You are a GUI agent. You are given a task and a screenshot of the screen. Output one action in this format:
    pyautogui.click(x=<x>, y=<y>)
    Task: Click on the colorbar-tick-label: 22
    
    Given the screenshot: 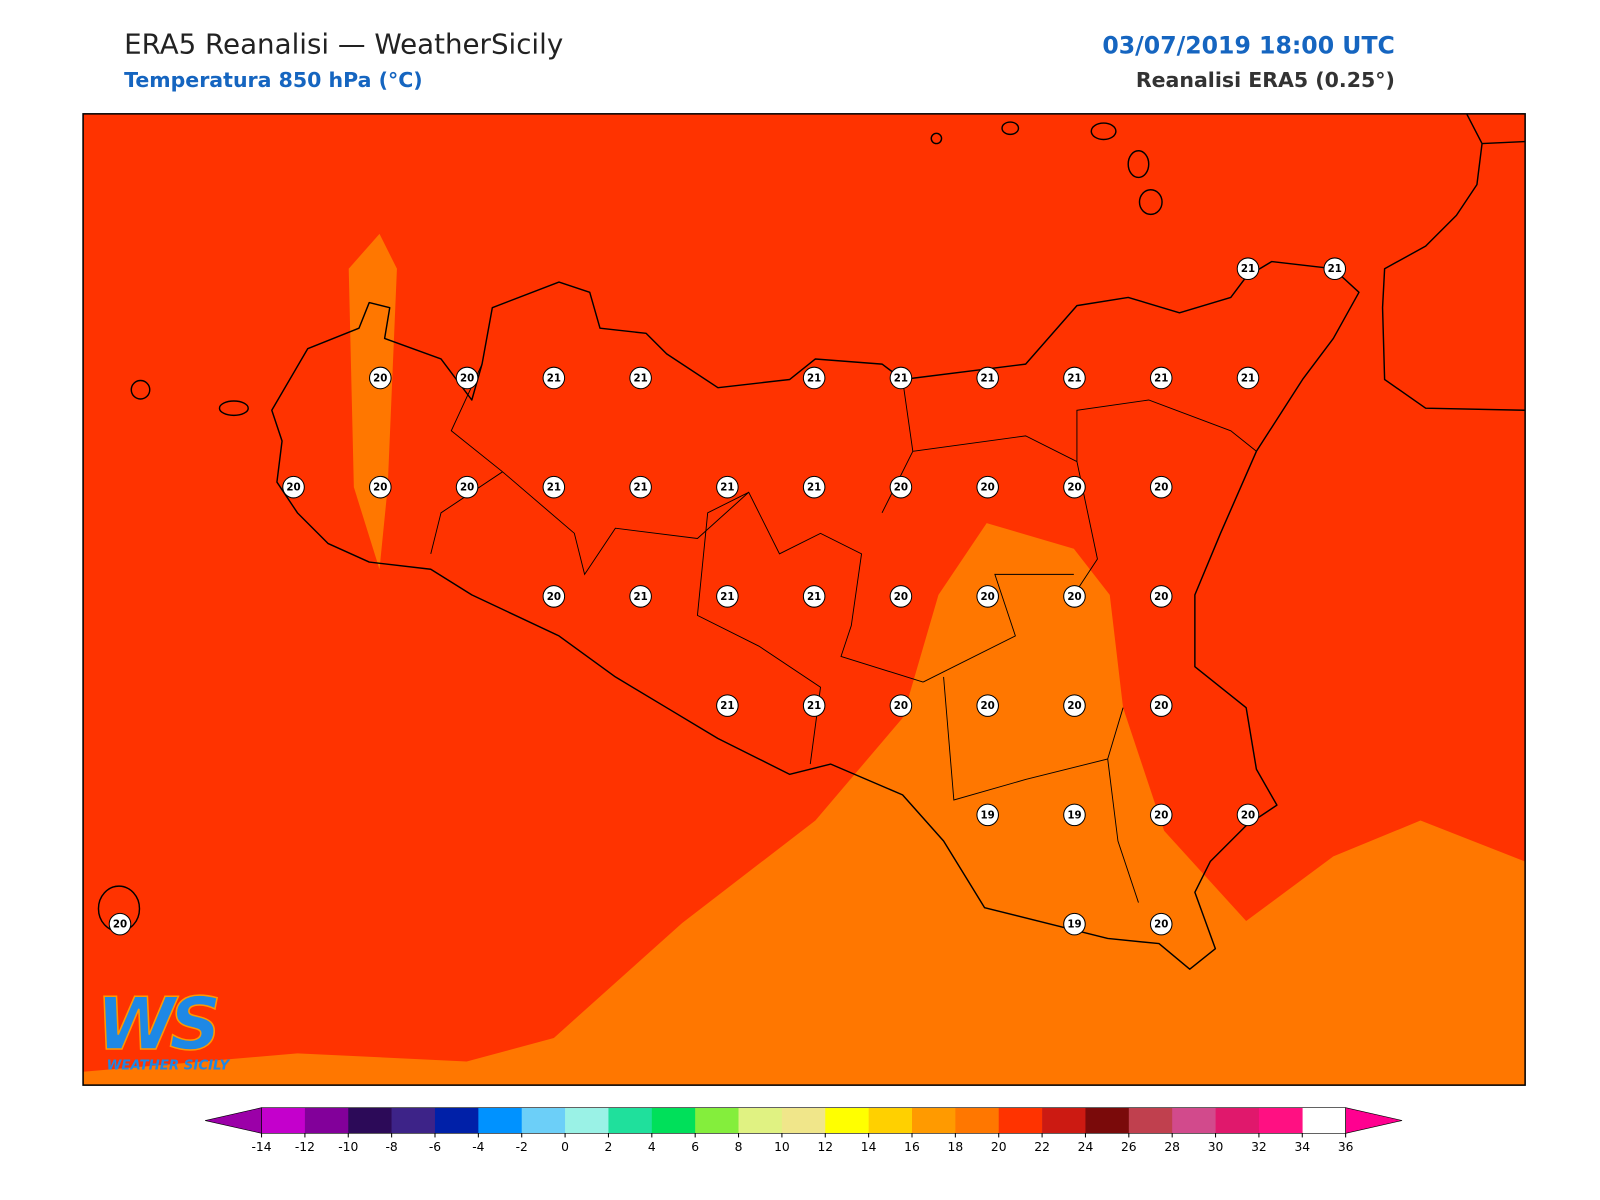 What is the action you would take?
    pyautogui.click(x=1042, y=1147)
    